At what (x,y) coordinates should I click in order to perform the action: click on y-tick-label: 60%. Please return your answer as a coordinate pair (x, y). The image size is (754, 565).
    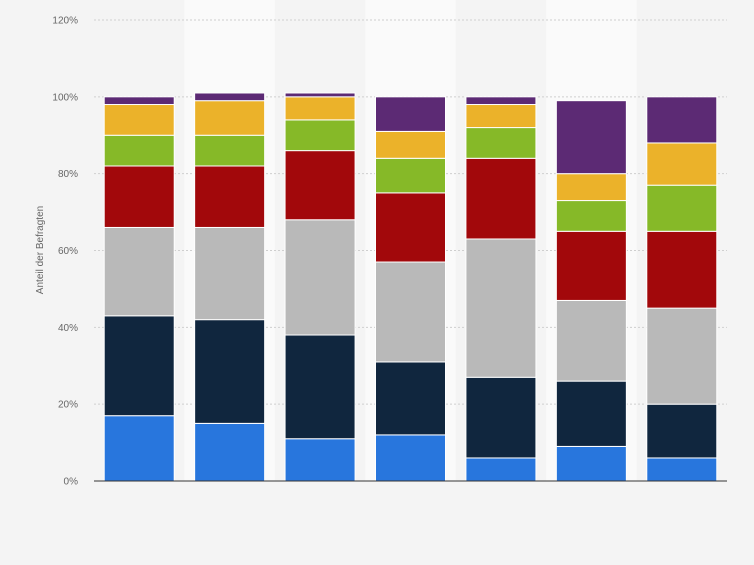
    Looking at the image, I should click on (68, 251).